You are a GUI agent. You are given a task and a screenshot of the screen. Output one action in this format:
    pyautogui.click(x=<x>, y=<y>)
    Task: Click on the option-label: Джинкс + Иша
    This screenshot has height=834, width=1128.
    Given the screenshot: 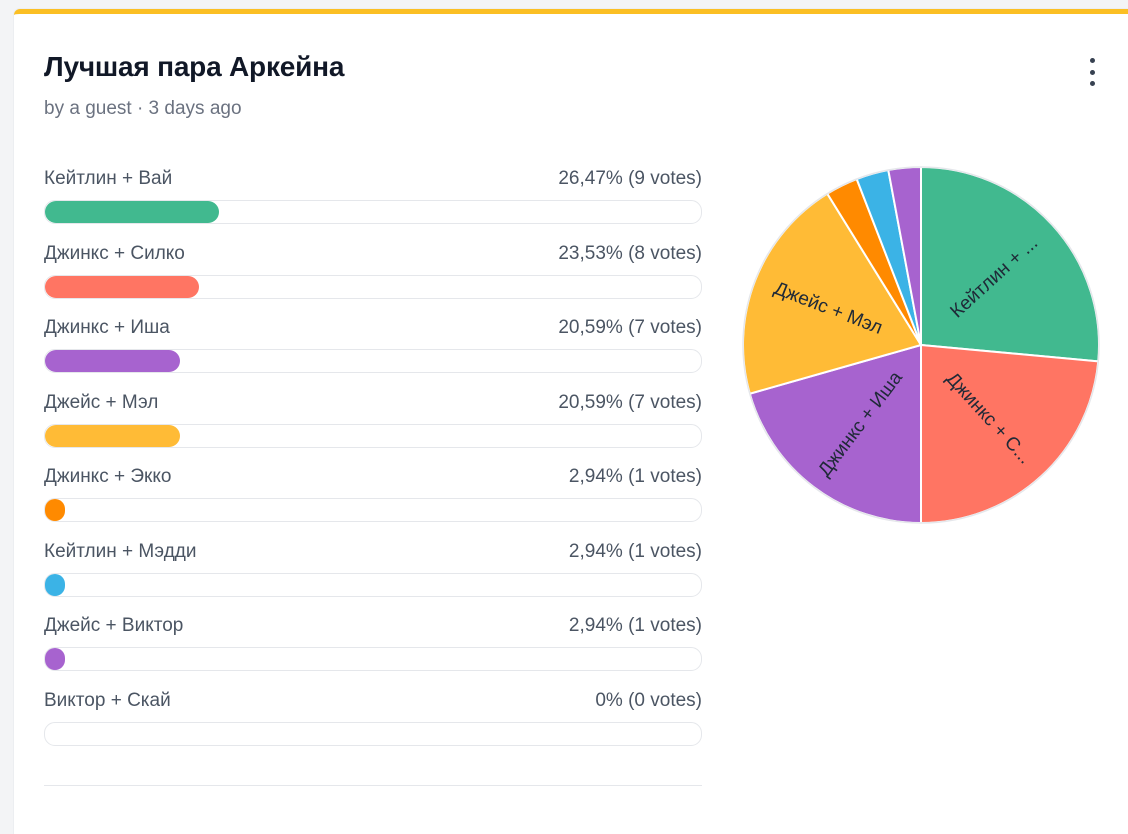 What is the action you would take?
    pyautogui.click(x=107, y=327)
    